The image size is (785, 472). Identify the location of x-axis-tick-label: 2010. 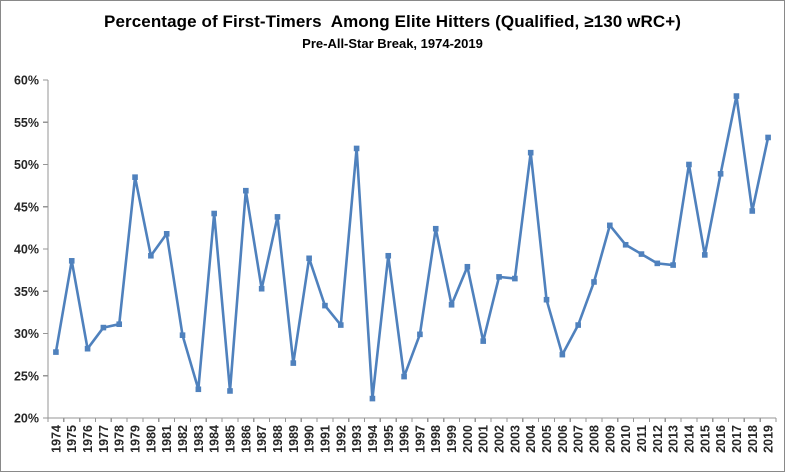
(626, 439).